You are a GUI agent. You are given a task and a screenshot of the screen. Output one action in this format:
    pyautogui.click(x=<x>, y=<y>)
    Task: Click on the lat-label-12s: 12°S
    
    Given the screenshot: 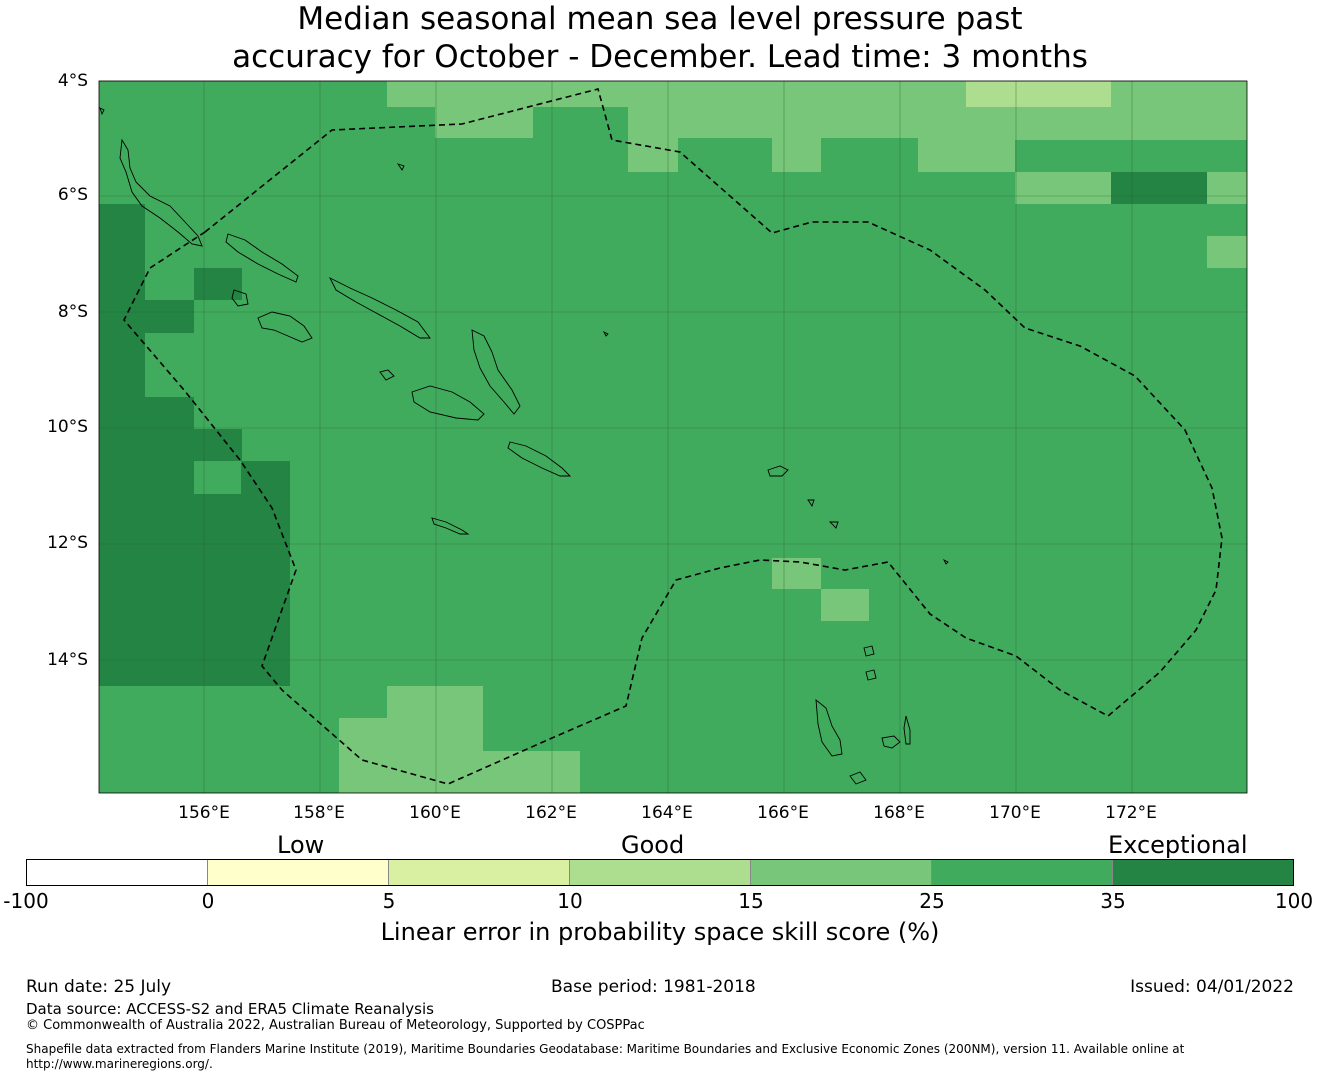 What is the action you would take?
    pyautogui.click(x=67, y=543)
    